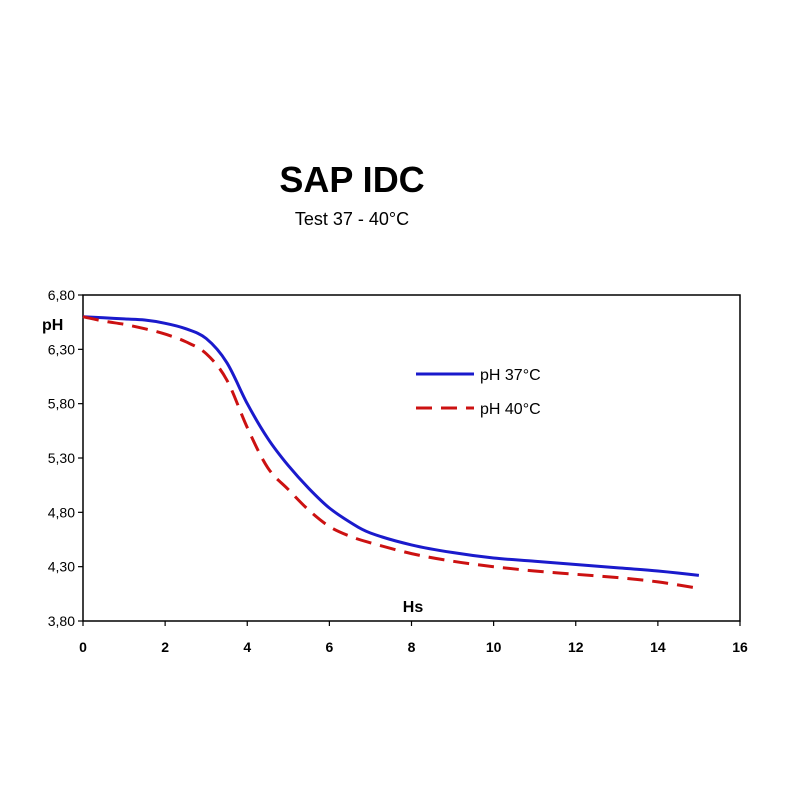  Describe the element at coordinates (413, 638) in the screenshot. I see `x-axis: 0 2 4 6 8 10 12 14 16` at that location.